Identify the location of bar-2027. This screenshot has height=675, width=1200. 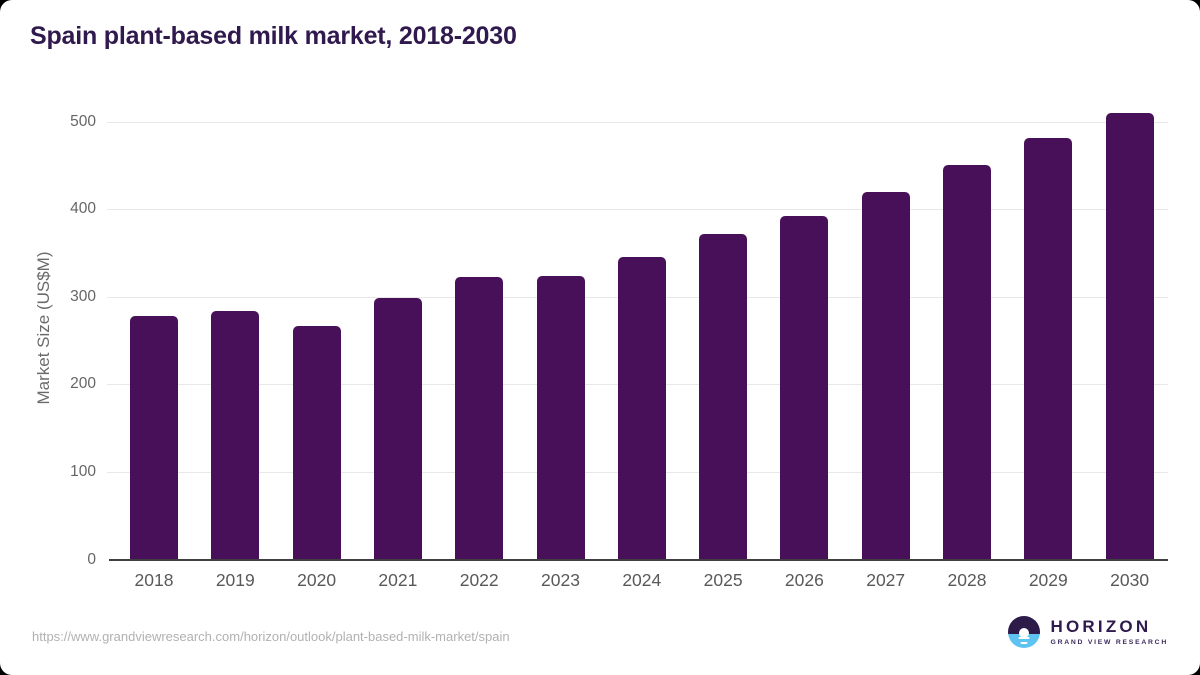
(885, 376).